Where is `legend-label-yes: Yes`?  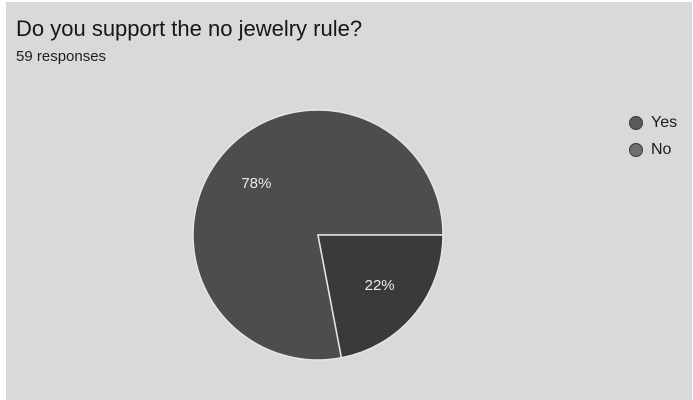 legend-label-yes: Yes is located at coordinates (664, 122).